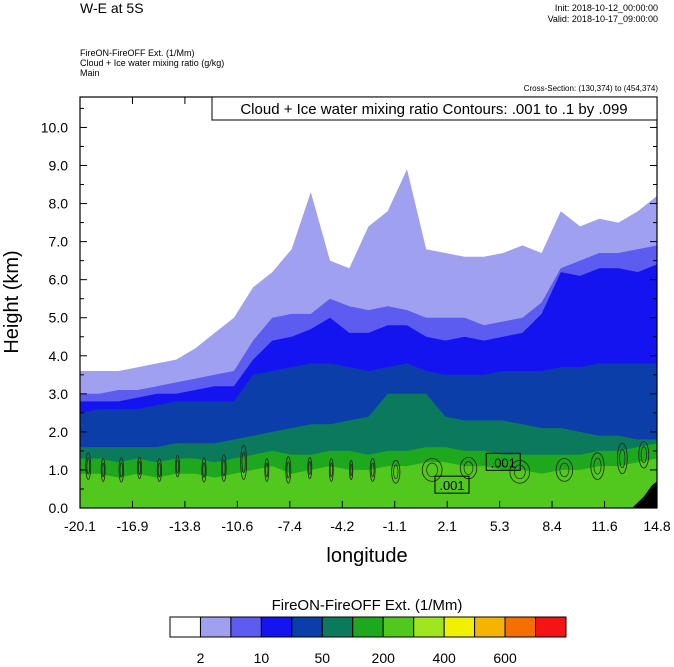 The image size is (674, 667). Describe the element at coordinates (59, 318) in the screenshot. I see `y-tick-label: 5.0` at that location.